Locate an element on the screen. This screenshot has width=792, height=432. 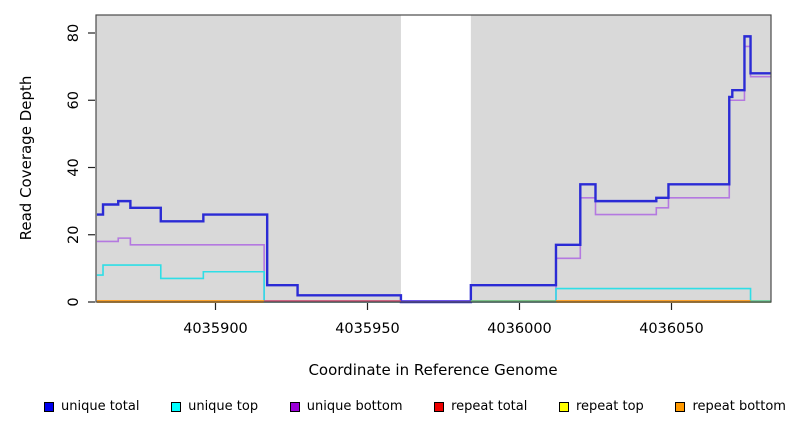
x-tick-label: 4036050 is located at coordinates (671, 329).